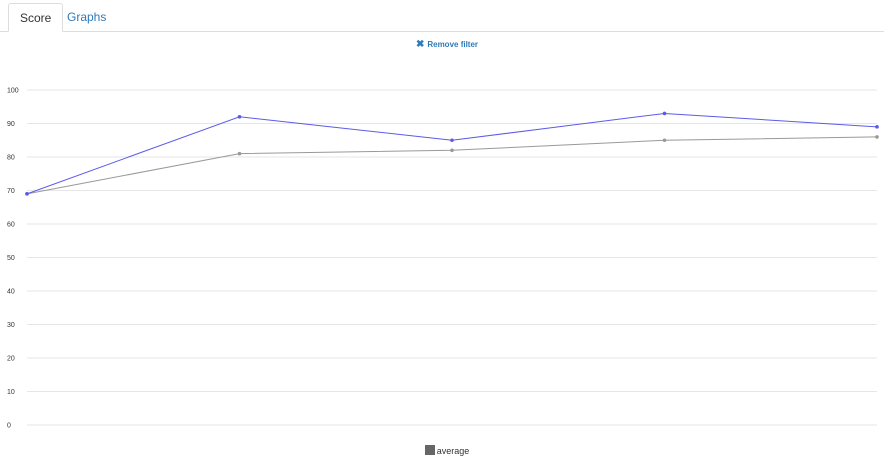 Image resolution: width=894 pixels, height=469 pixels. What do you see at coordinates (442, 16) in the screenshot?
I see `tab-bar: Score Graphs` at bounding box center [442, 16].